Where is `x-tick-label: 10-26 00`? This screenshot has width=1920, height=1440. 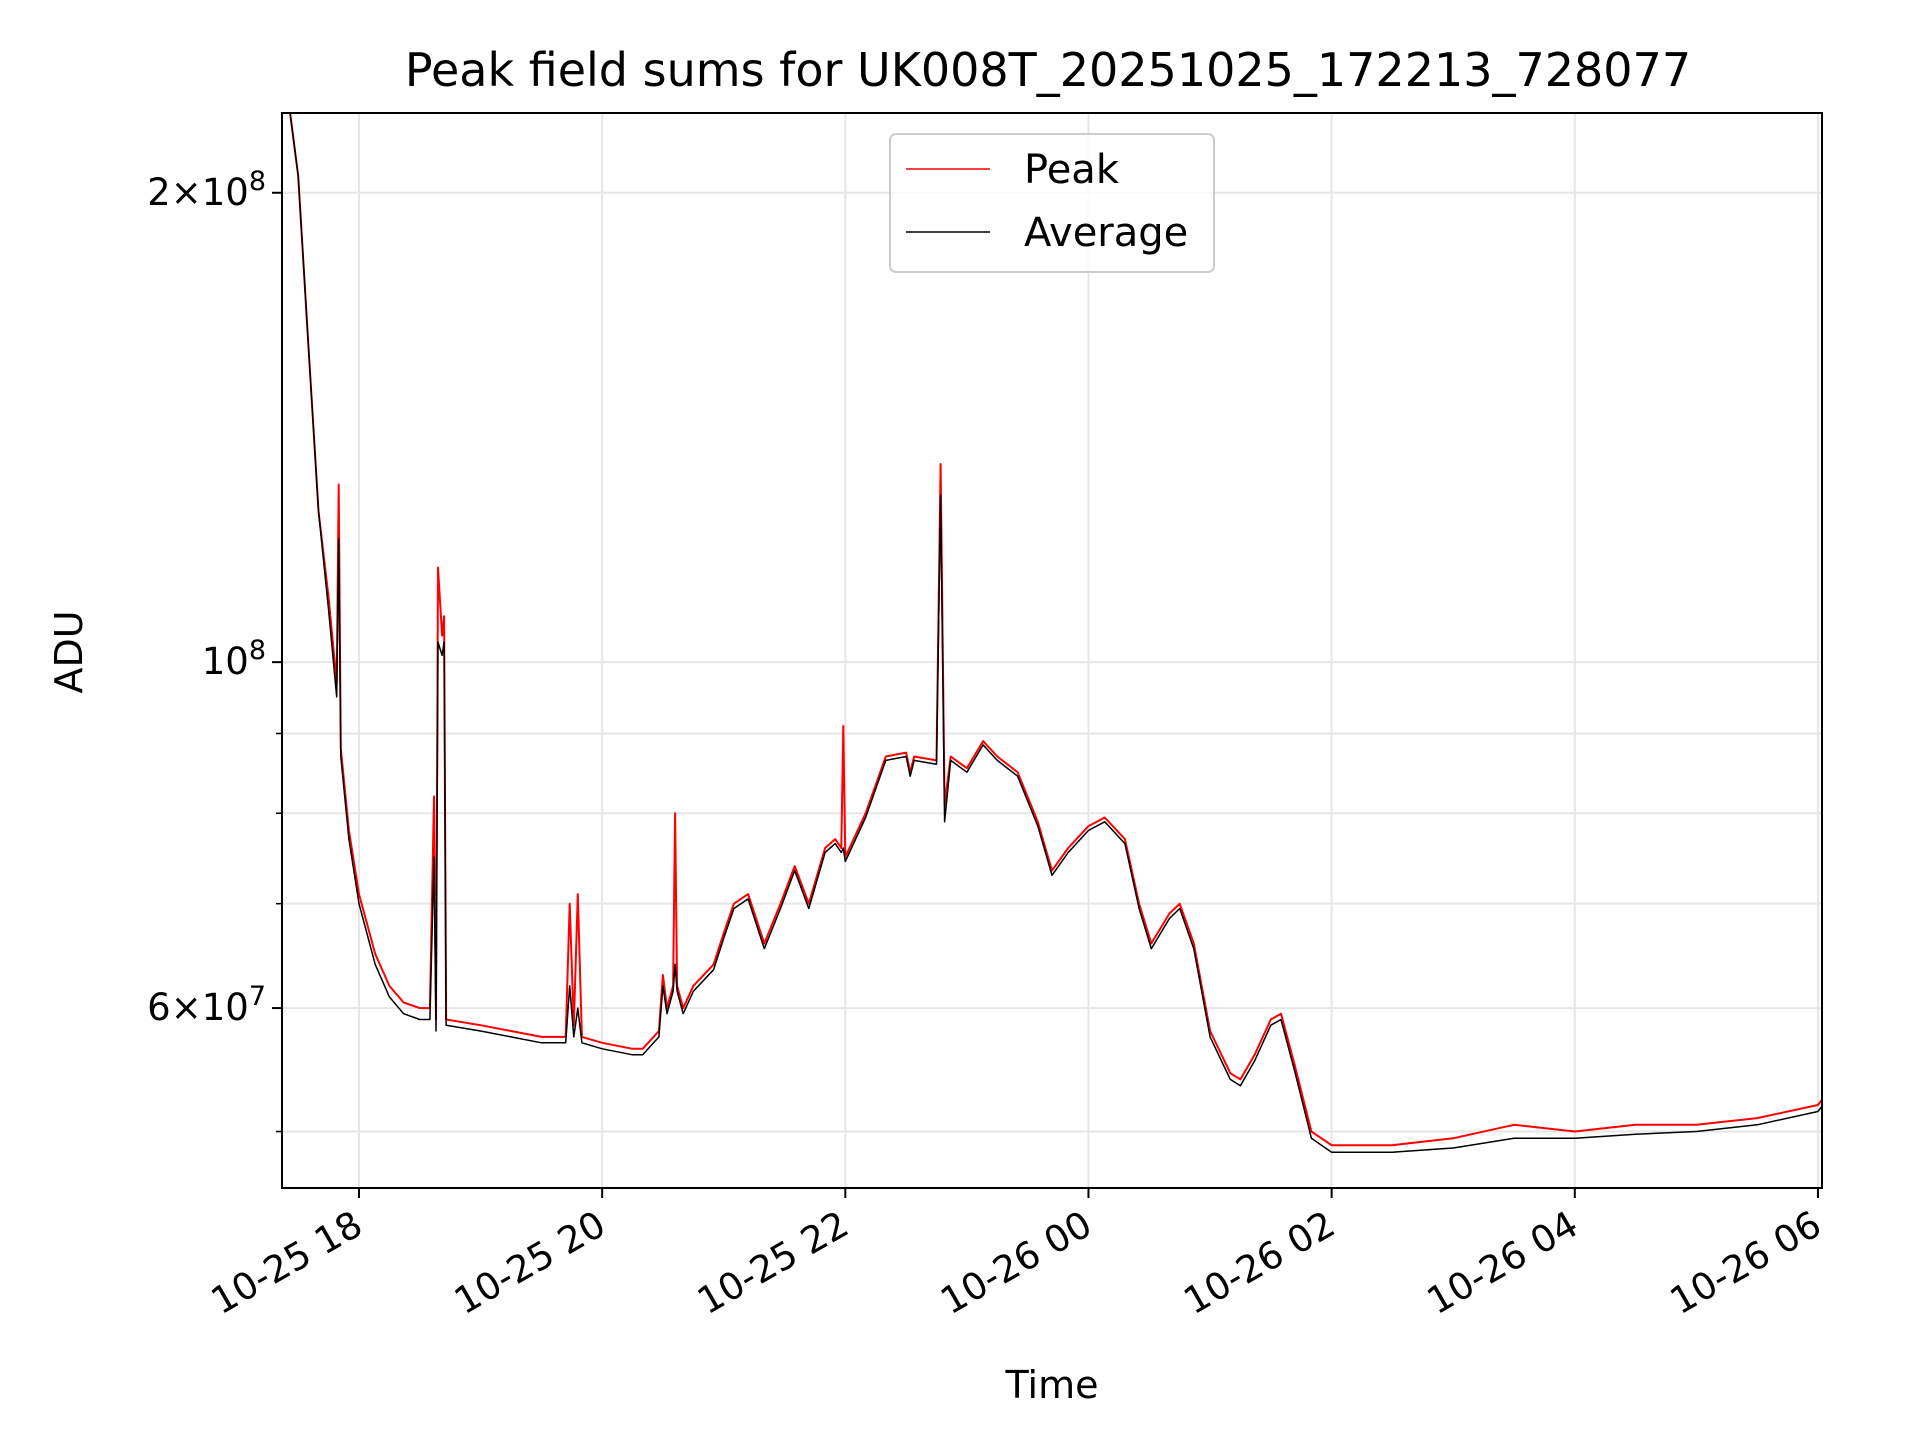 x-tick-label: 10-26 00 is located at coordinates (1016, 1263).